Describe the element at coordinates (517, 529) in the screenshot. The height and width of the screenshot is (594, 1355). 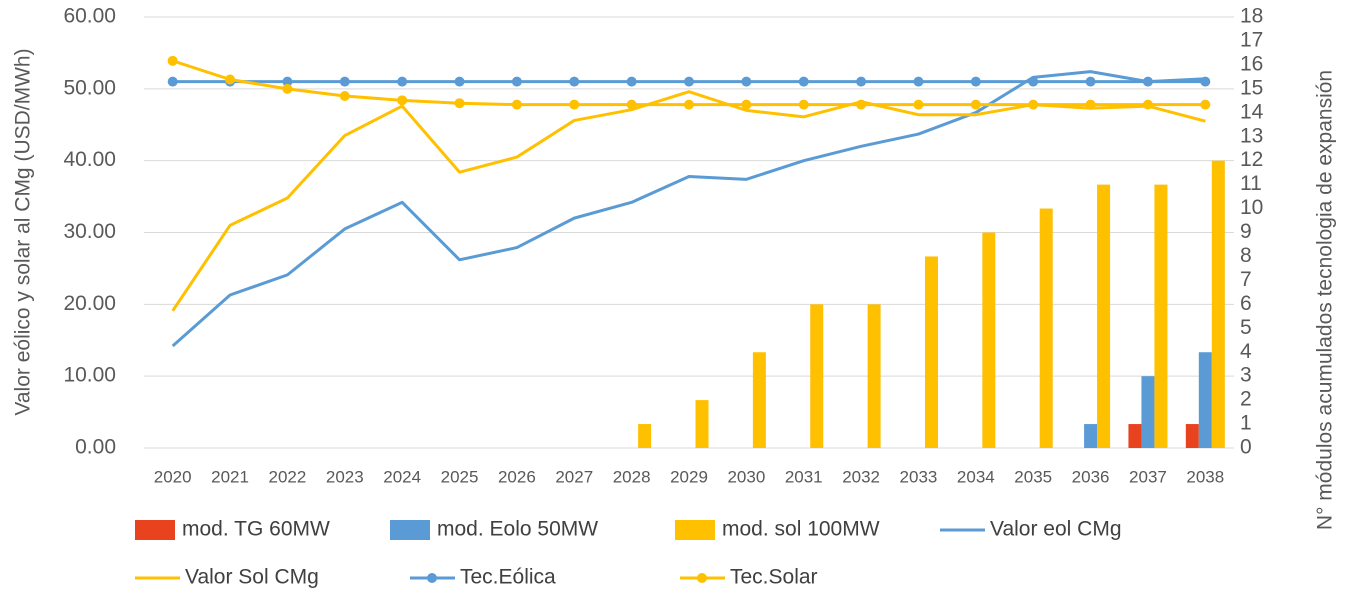
I see `legend-label: mod. Eolo 50MW` at that location.